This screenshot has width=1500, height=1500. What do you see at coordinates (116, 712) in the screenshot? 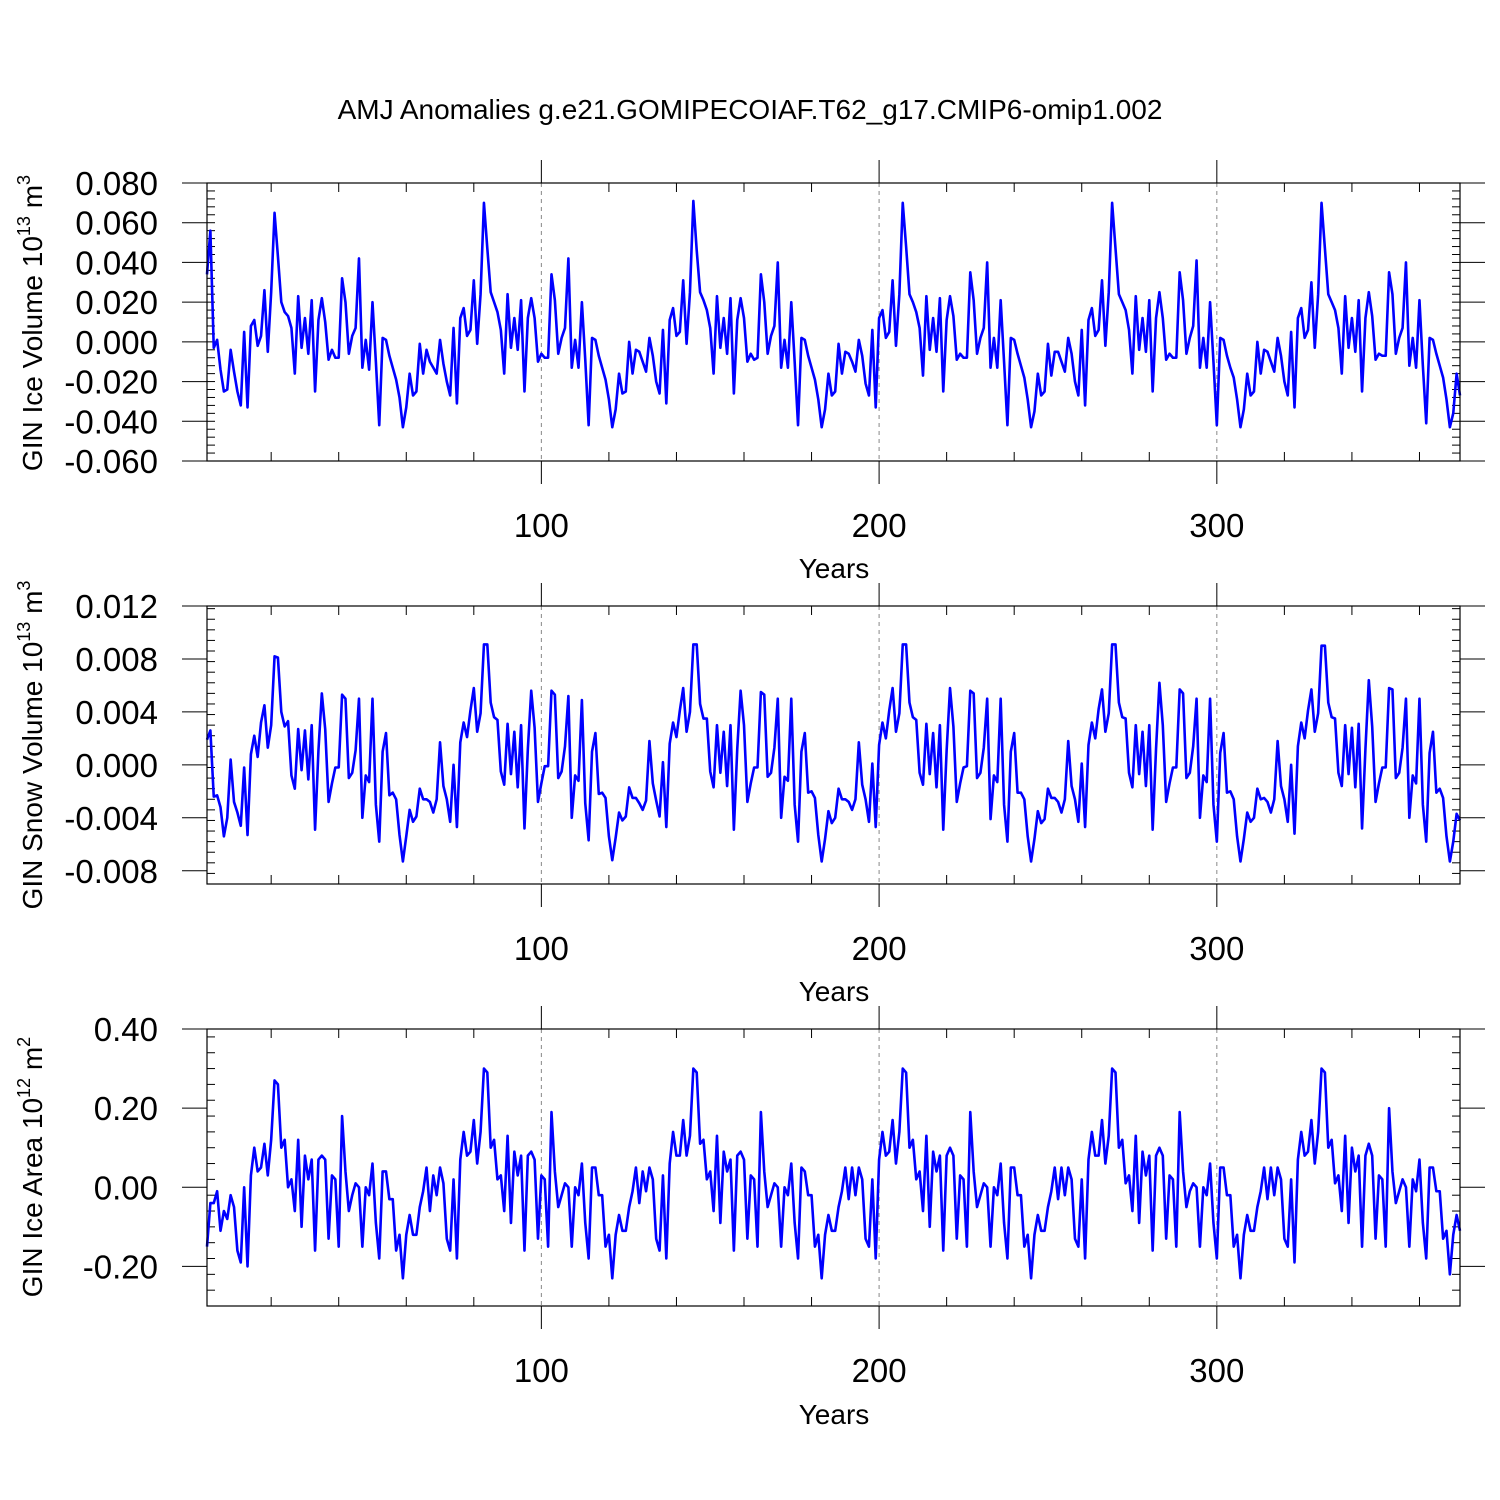
I see `y-tick-label: 0.004` at bounding box center [116, 712].